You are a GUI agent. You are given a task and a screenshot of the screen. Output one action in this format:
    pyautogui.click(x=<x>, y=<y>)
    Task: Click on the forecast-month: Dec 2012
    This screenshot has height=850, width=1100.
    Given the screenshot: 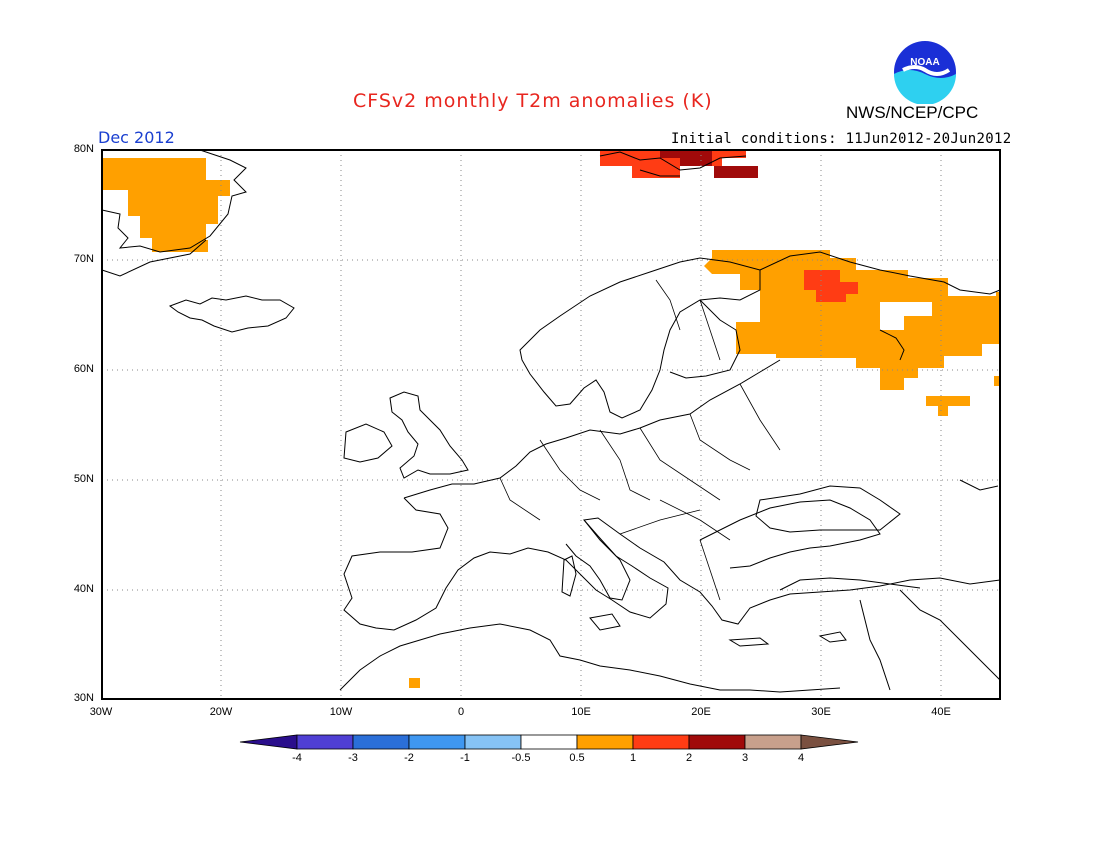 What is the action you would take?
    pyautogui.click(x=136, y=137)
    